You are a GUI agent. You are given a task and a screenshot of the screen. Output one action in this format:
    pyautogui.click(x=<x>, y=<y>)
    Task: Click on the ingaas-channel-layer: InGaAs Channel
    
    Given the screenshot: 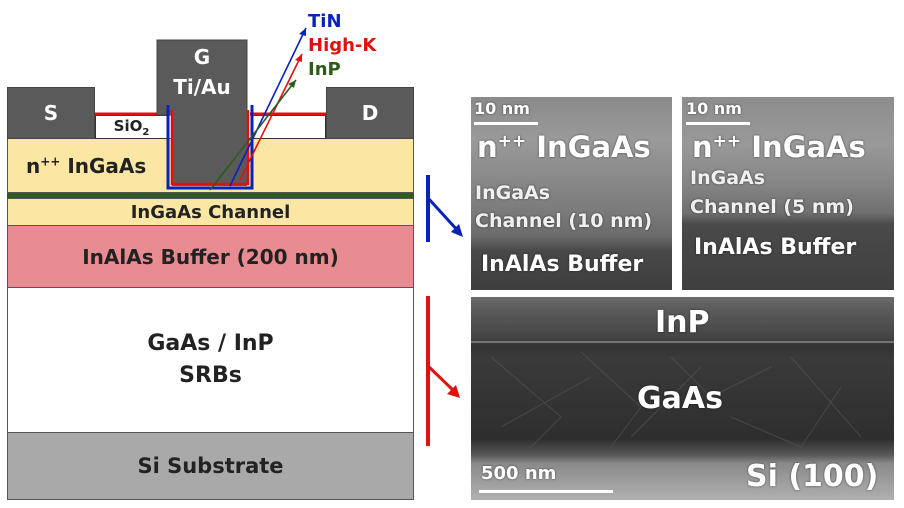 What is the action you would take?
    pyautogui.click(x=210, y=212)
    